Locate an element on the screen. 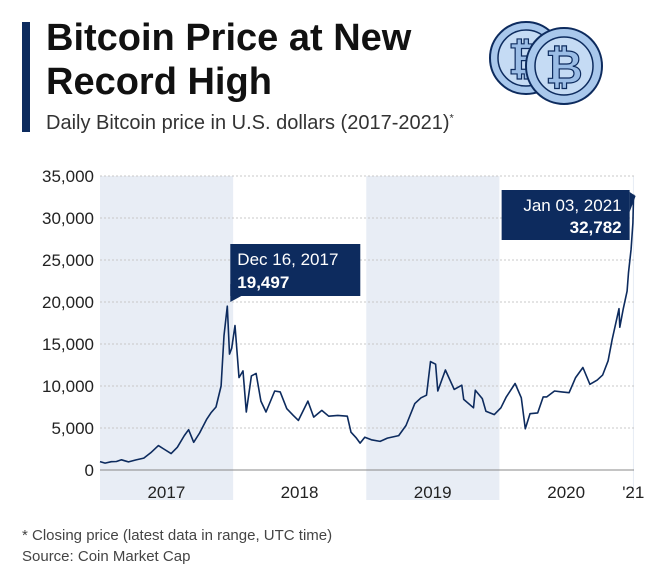  callout-box-peak-2021 is located at coordinates (565, 215).